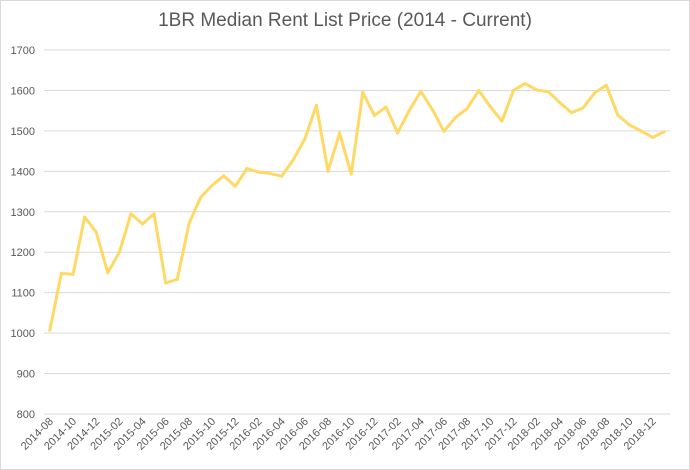 Image resolution: width=690 pixels, height=470 pixels. What do you see at coordinates (23, 294) in the screenshot?
I see `y-tick-label: 1100` at bounding box center [23, 294].